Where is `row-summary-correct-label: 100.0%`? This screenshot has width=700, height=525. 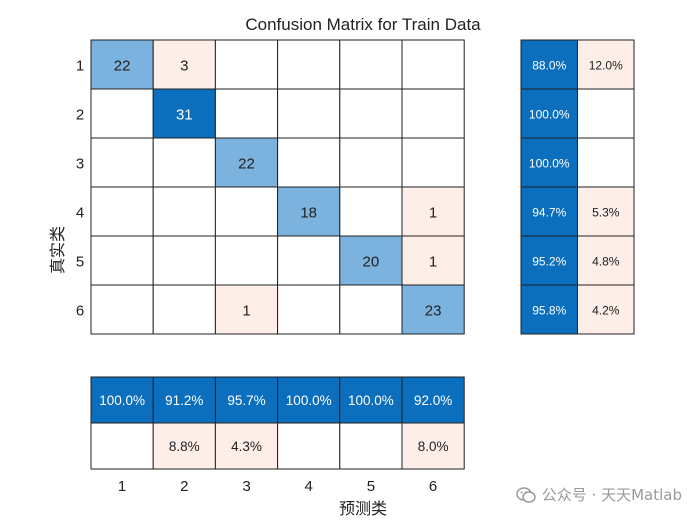
row-summary-correct-label: 100.0% is located at coordinates (549, 115).